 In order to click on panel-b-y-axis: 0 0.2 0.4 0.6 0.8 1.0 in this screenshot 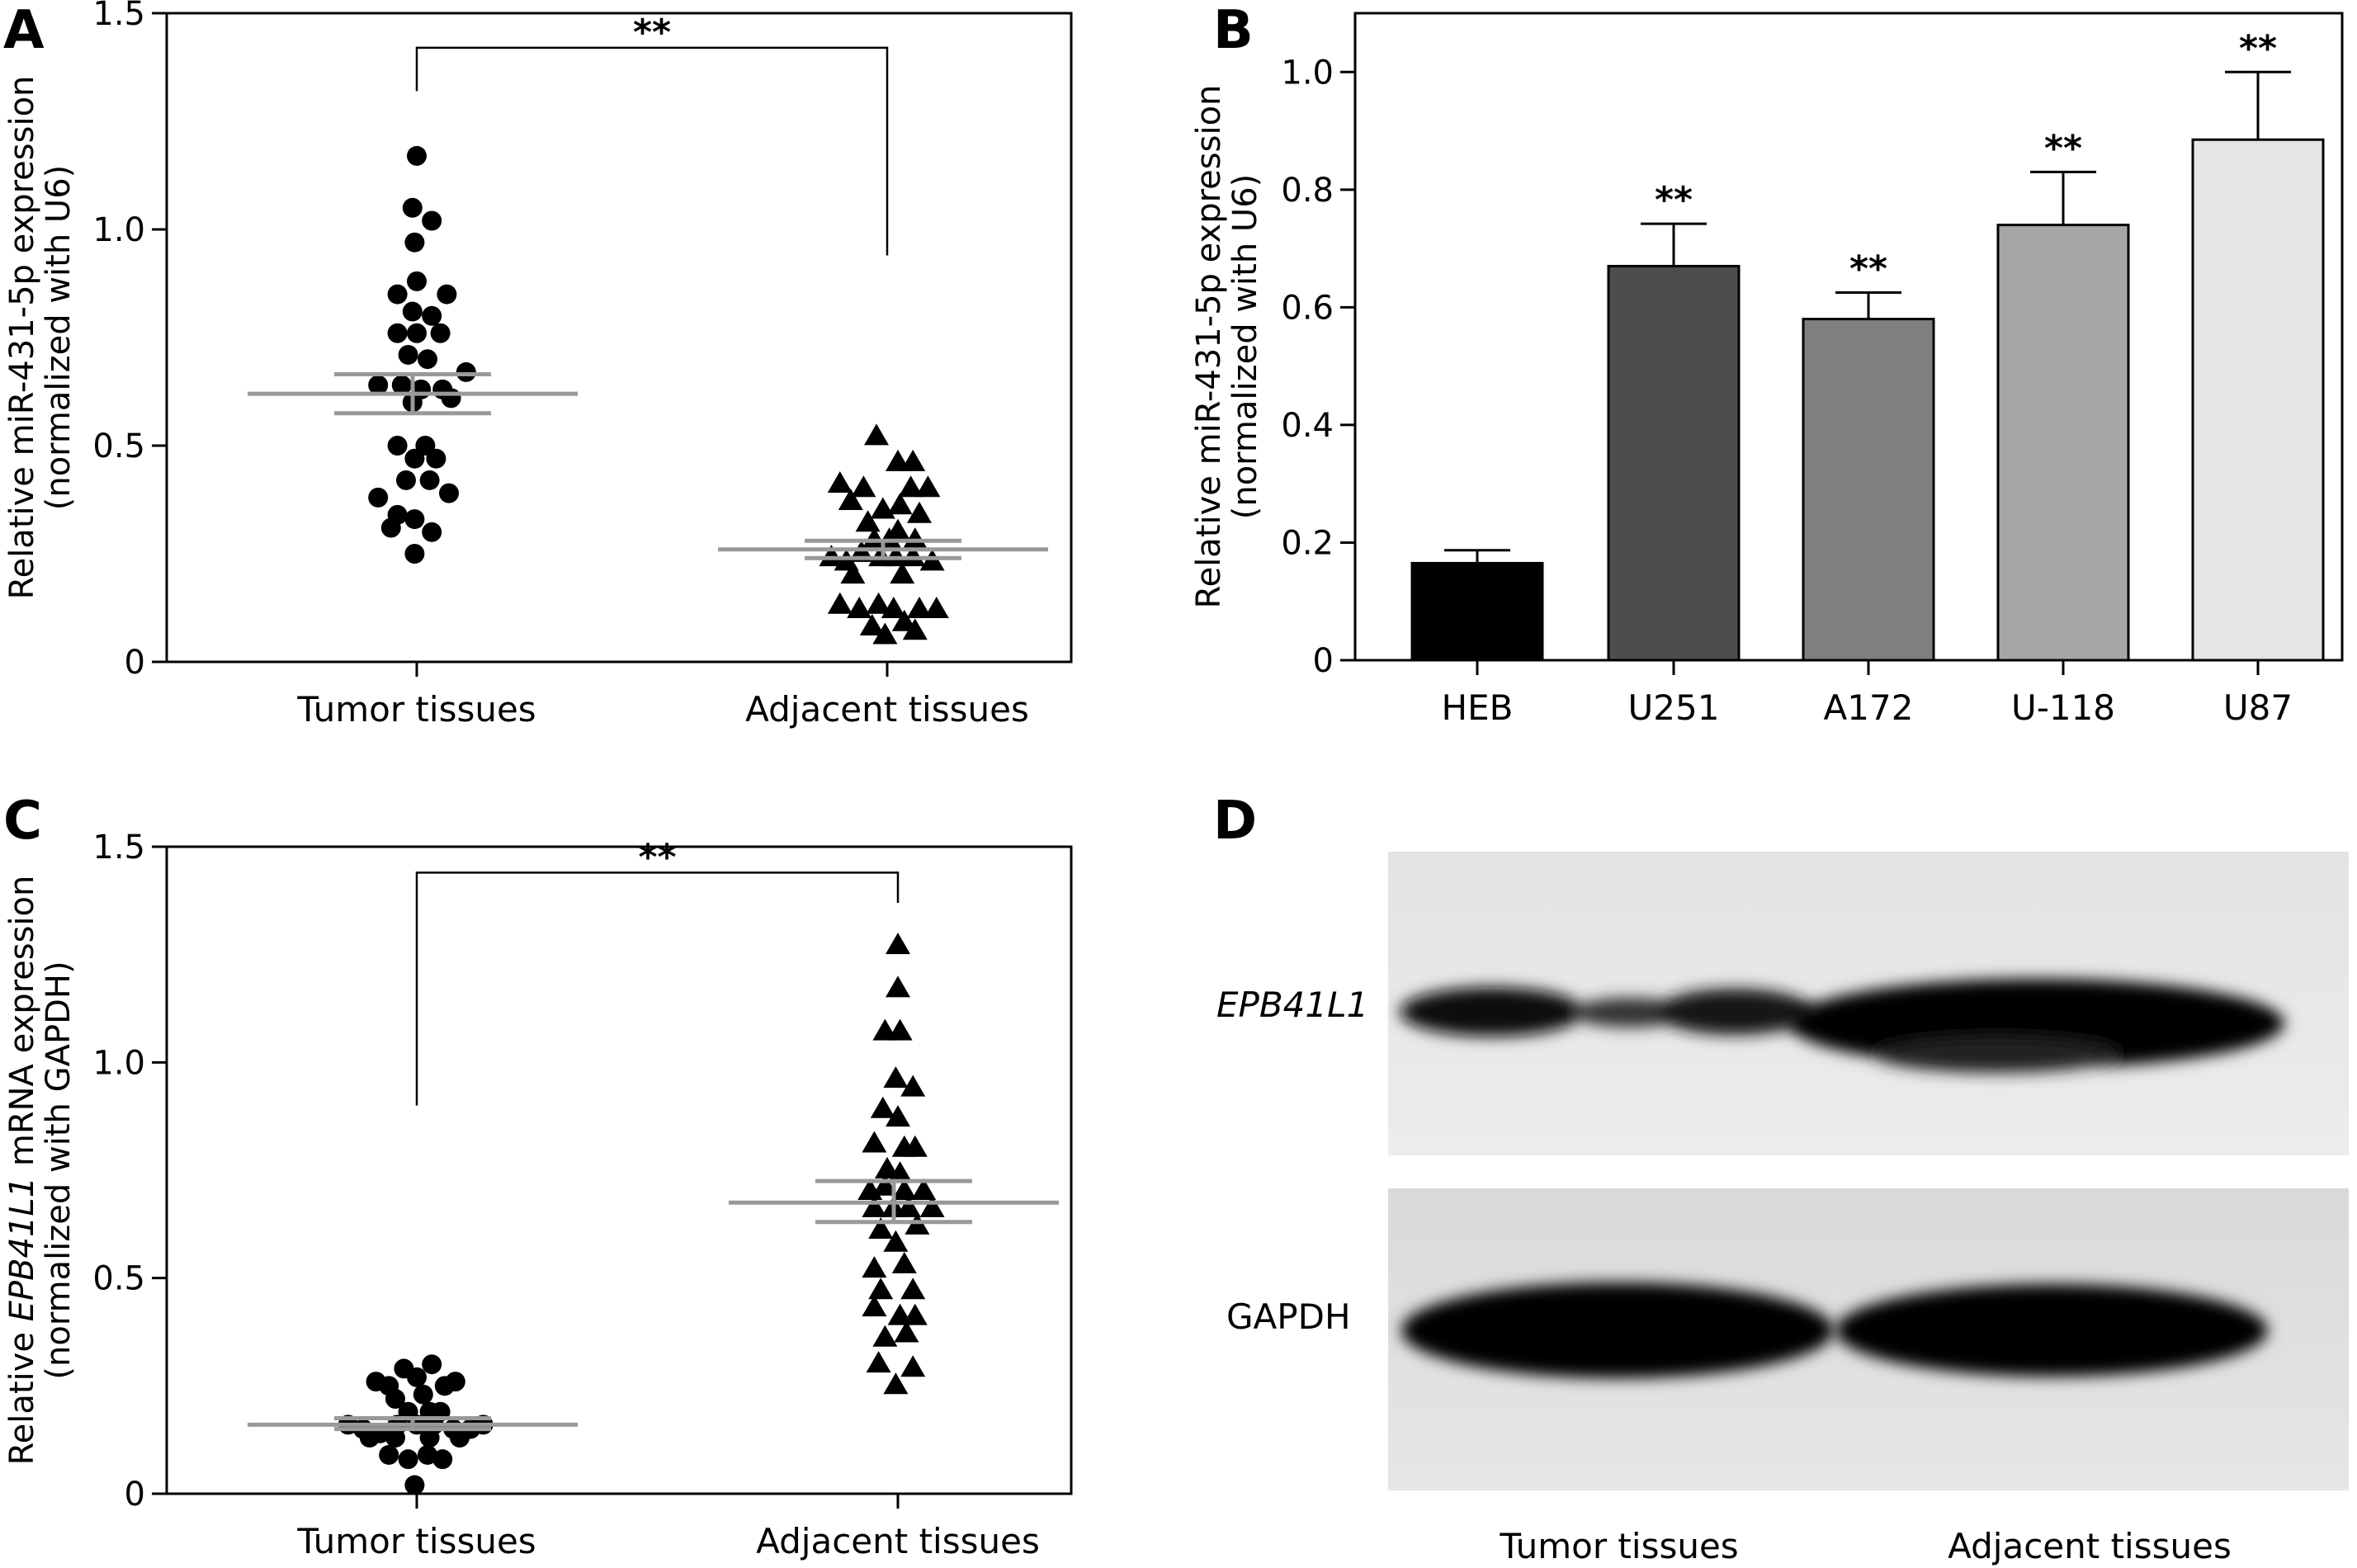, I will do `click(1318, 367)`.